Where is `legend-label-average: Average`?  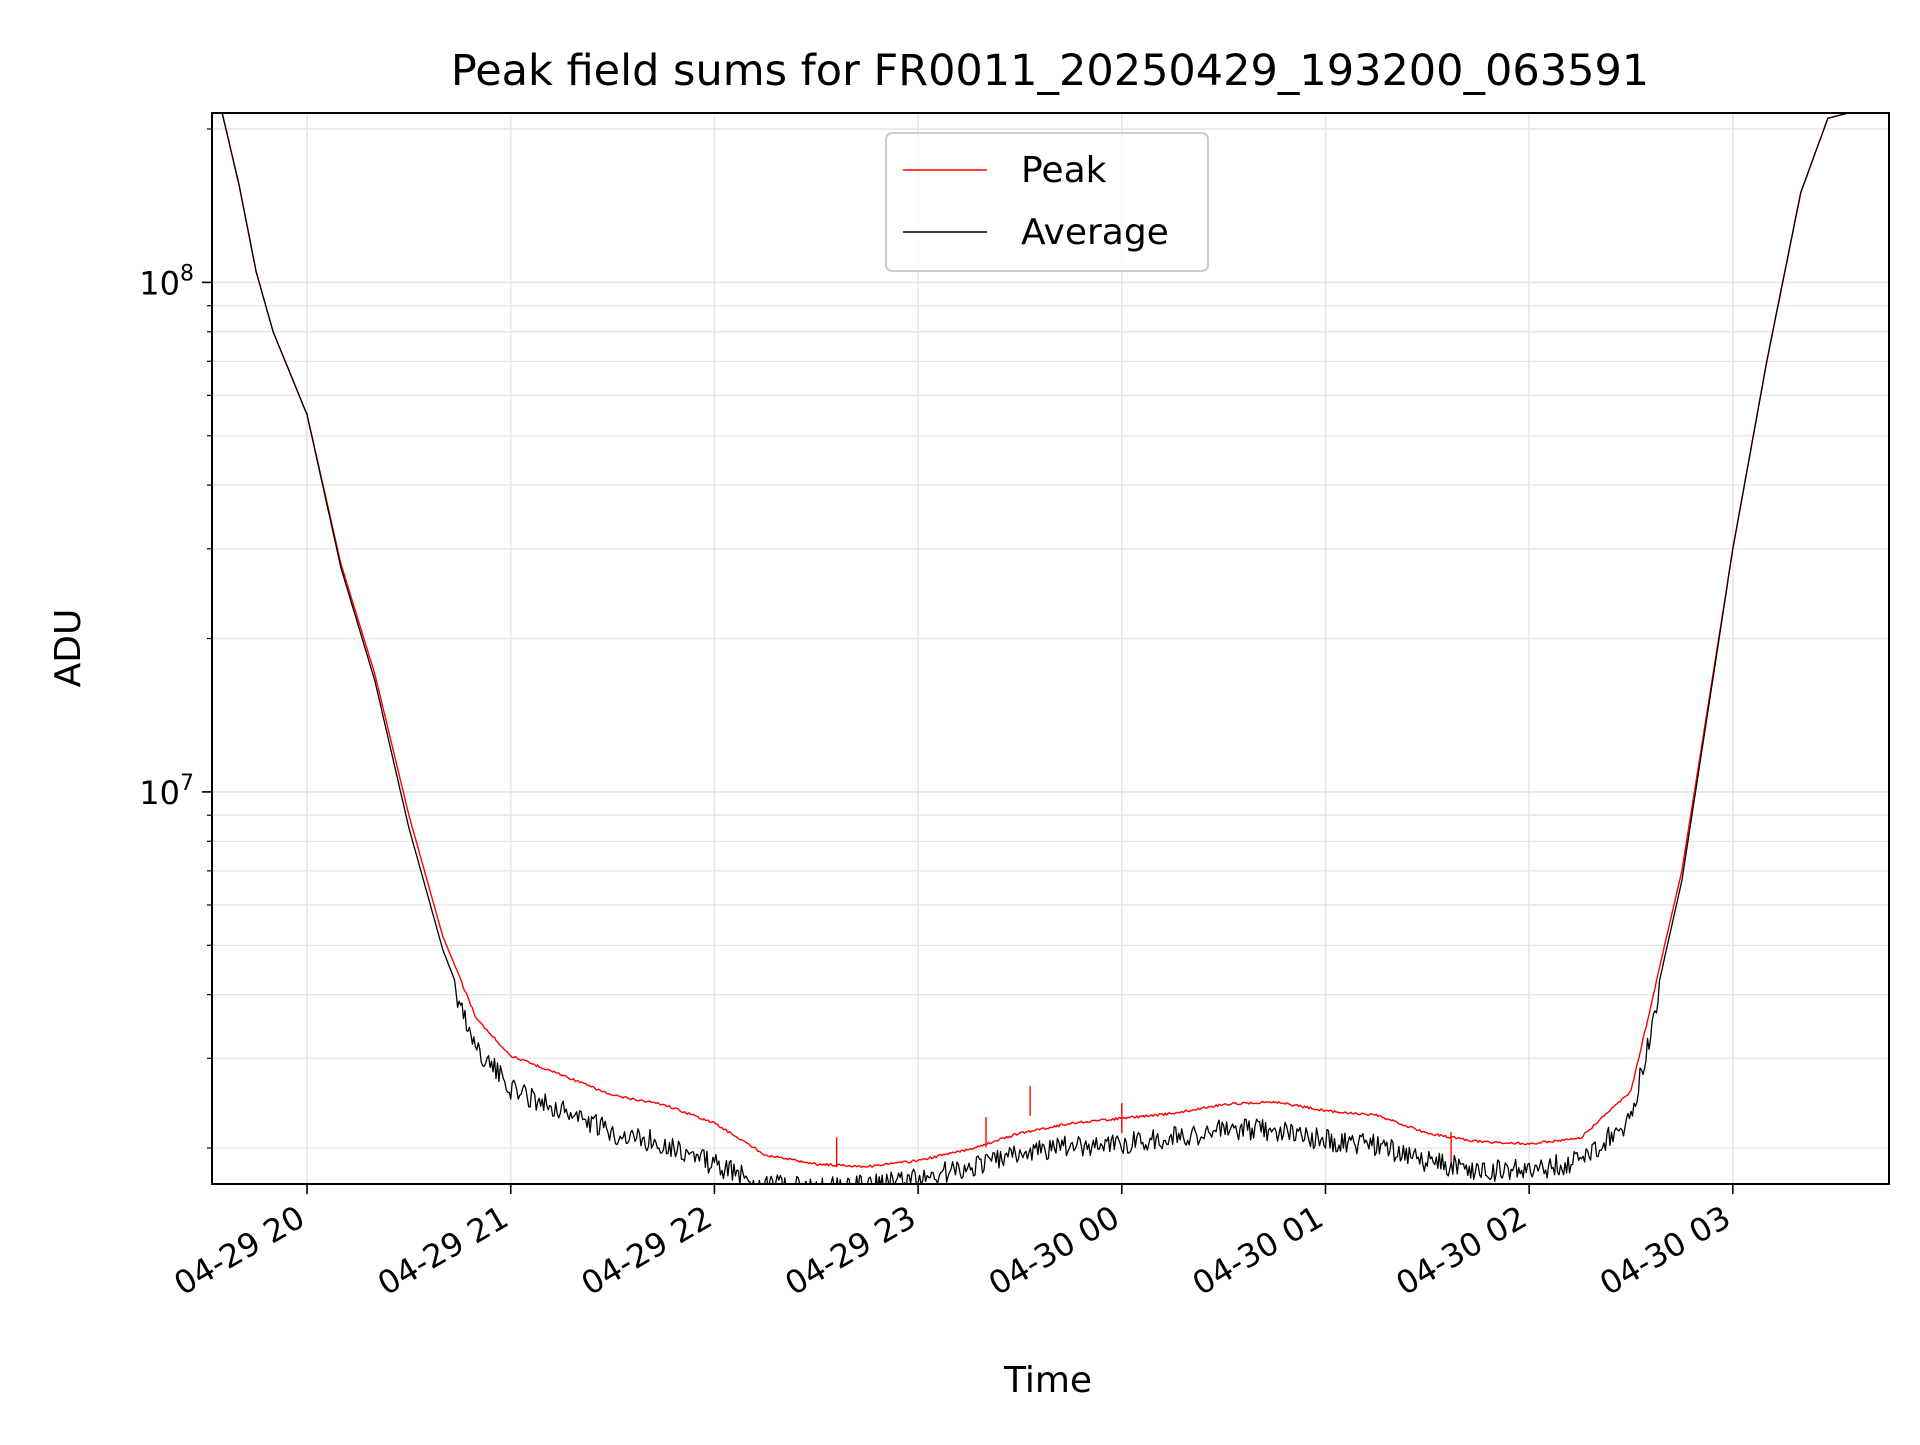 legend-label-average: Average is located at coordinates (1095, 232).